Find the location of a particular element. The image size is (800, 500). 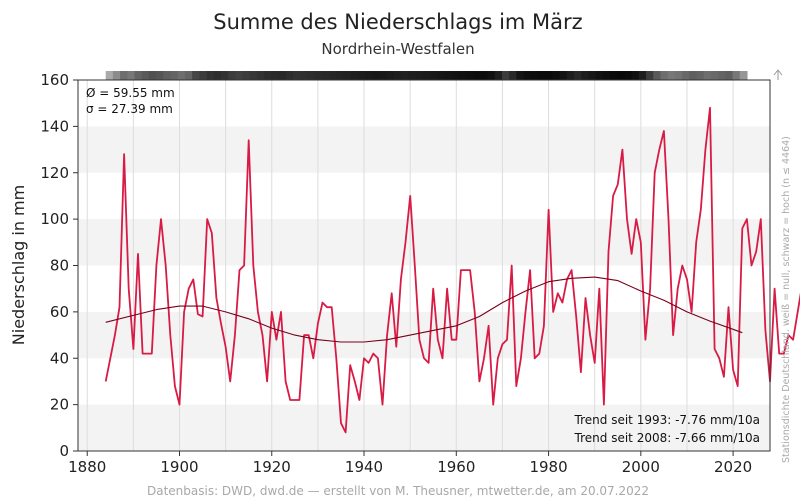

density-legend-arrow-icon is located at coordinates (778, 74).